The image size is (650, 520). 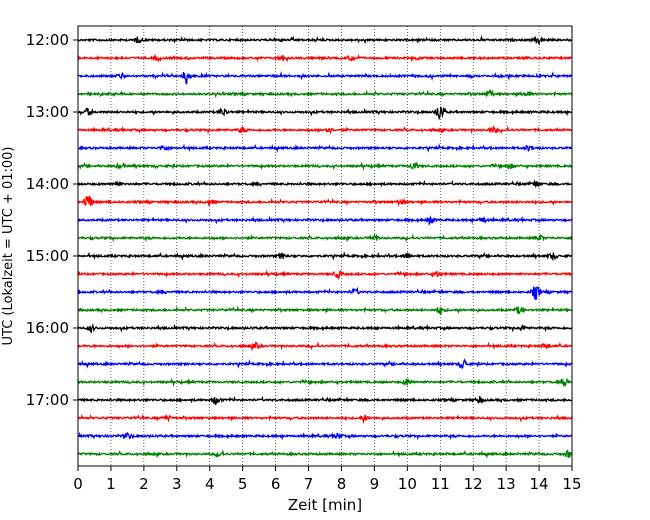 What do you see at coordinates (325, 129) in the screenshot?
I see `trace-13:15` at bounding box center [325, 129].